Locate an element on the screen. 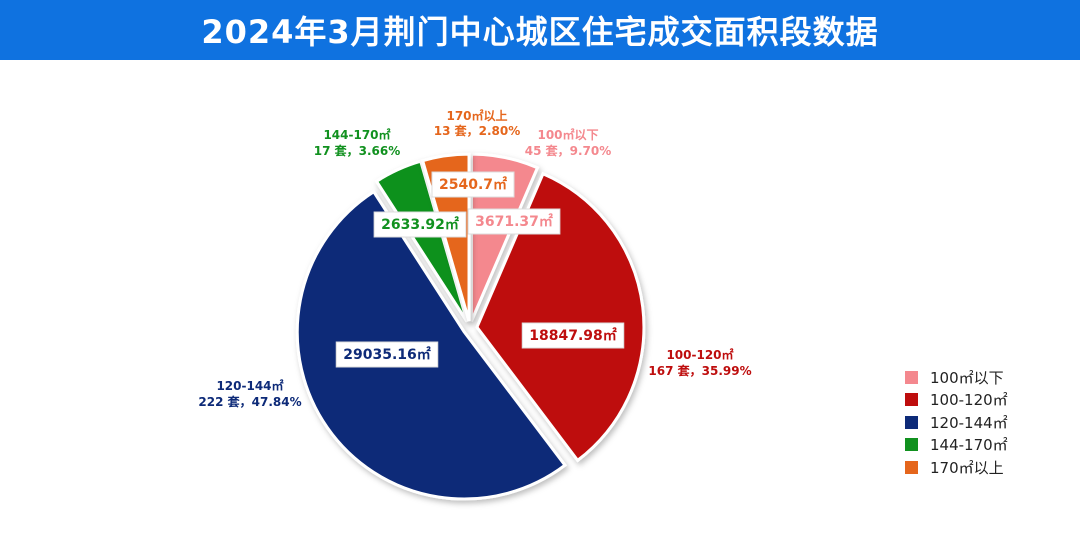  svg-text: 2540.7㎡ is located at coordinates (473, 184).